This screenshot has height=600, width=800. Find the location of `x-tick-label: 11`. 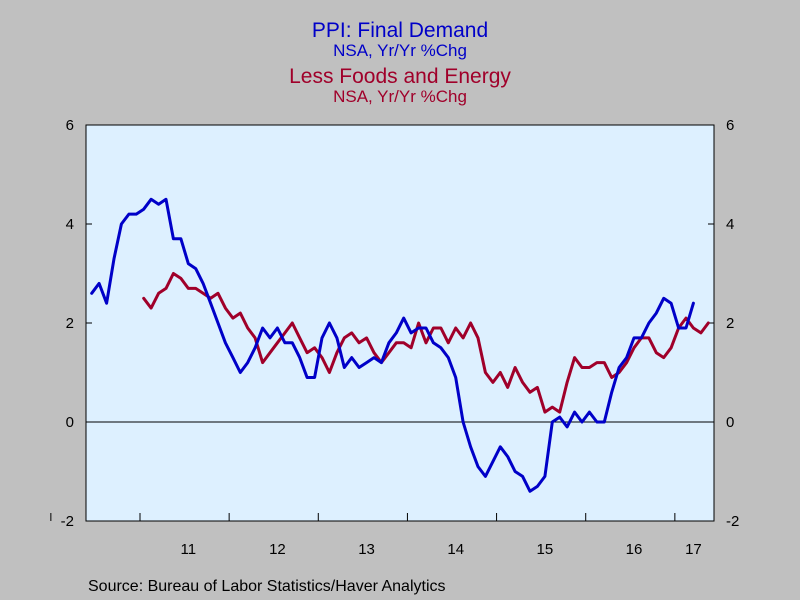

x-tick-label: 11 is located at coordinates (188, 549).